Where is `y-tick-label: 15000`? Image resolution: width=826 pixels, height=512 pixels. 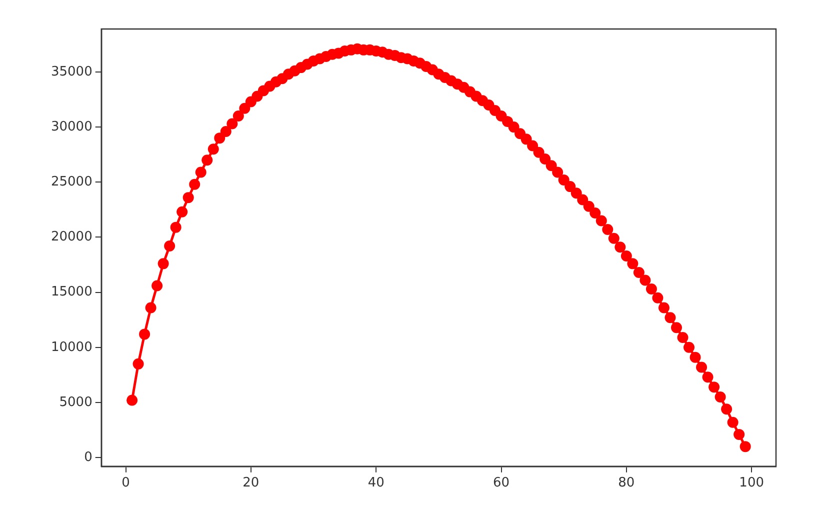 y-tick-label: 15000 is located at coordinates (71, 292).